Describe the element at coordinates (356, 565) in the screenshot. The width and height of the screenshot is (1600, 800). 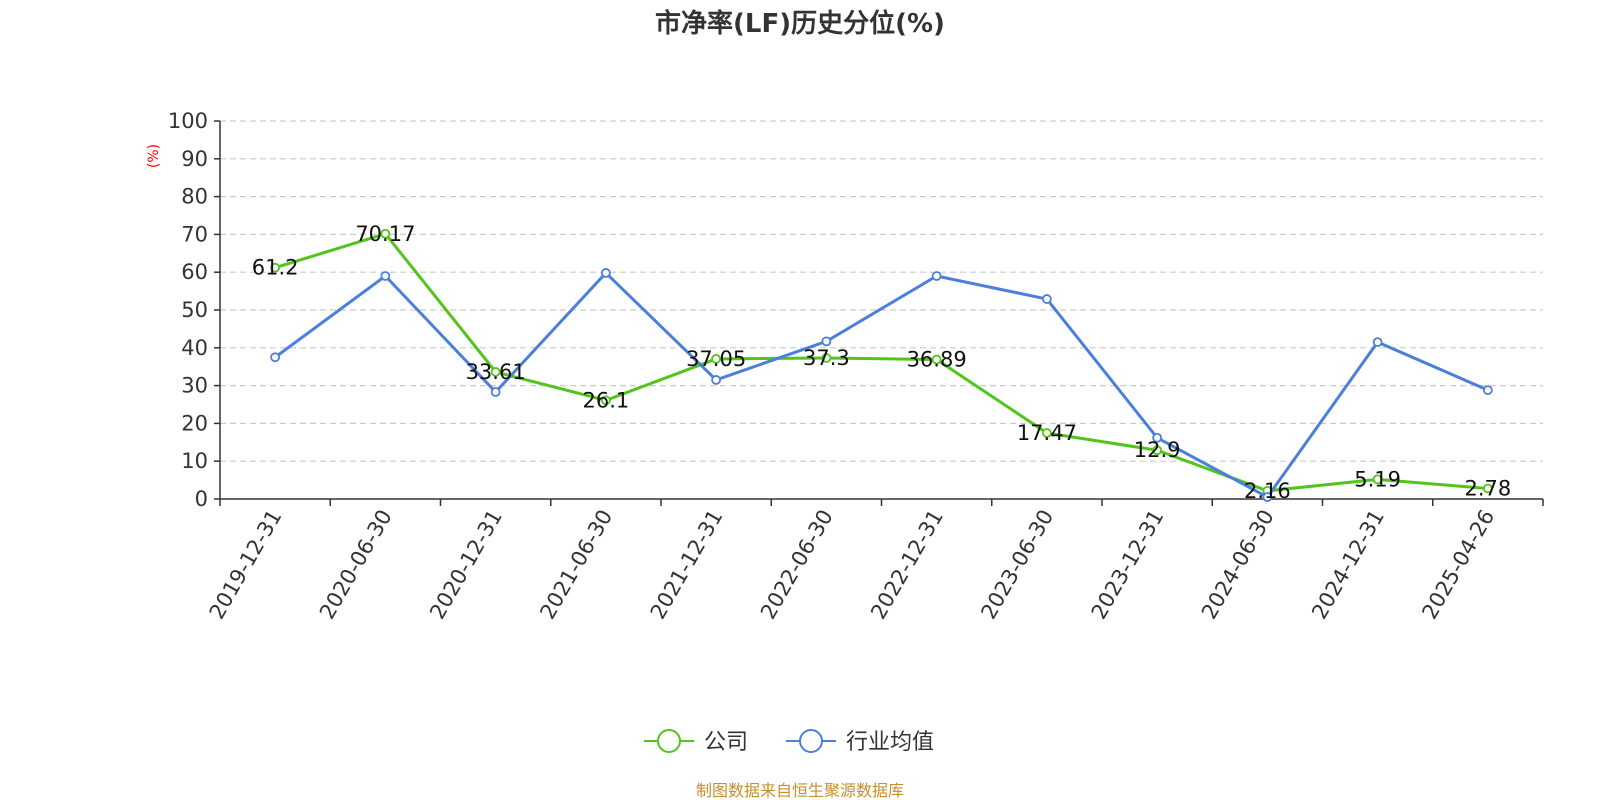
I see `x-tick-label: 2020-06-30` at that location.